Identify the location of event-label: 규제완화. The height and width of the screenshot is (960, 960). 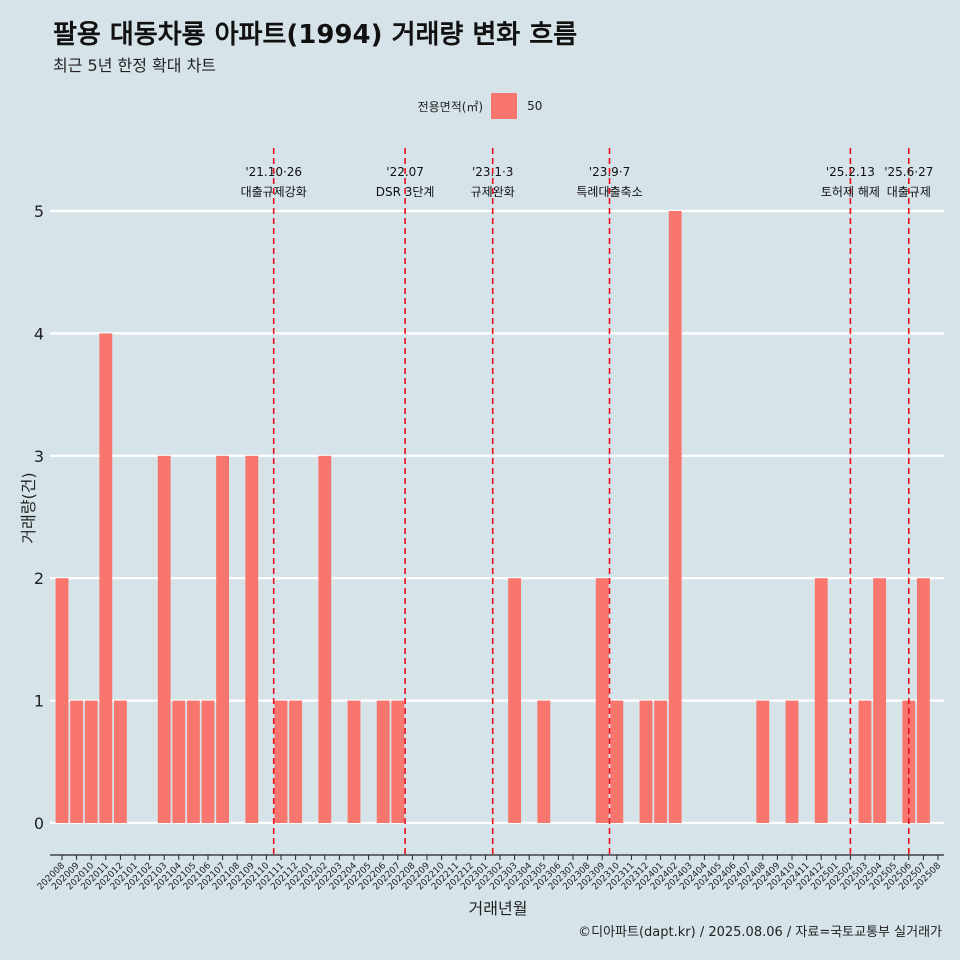
(493, 192).